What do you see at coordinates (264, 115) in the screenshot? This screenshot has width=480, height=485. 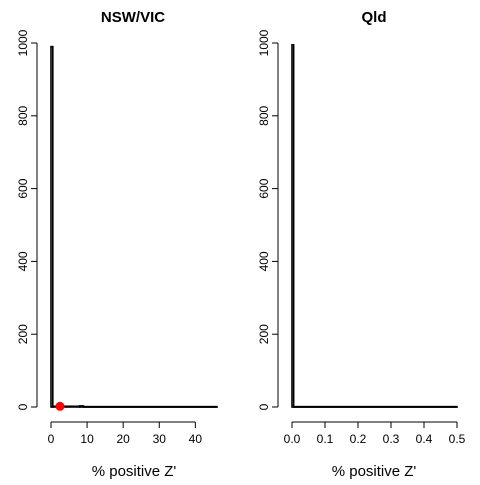 I see `y-tick-label-qld-4: 800` at bounding box center [264, 115].